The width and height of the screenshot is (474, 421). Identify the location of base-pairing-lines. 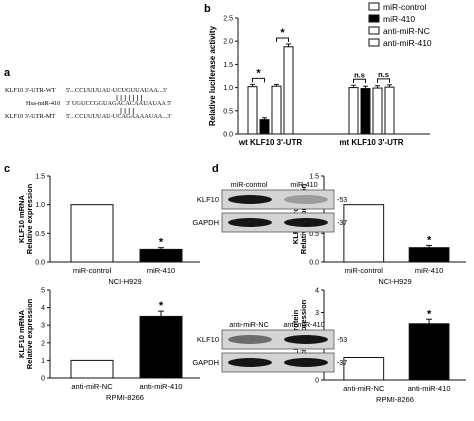
(129, 104).